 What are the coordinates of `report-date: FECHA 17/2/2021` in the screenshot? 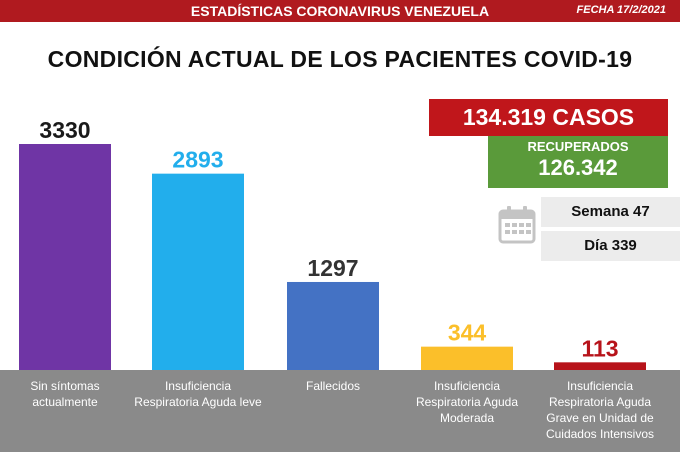 It's located at (621, 10).